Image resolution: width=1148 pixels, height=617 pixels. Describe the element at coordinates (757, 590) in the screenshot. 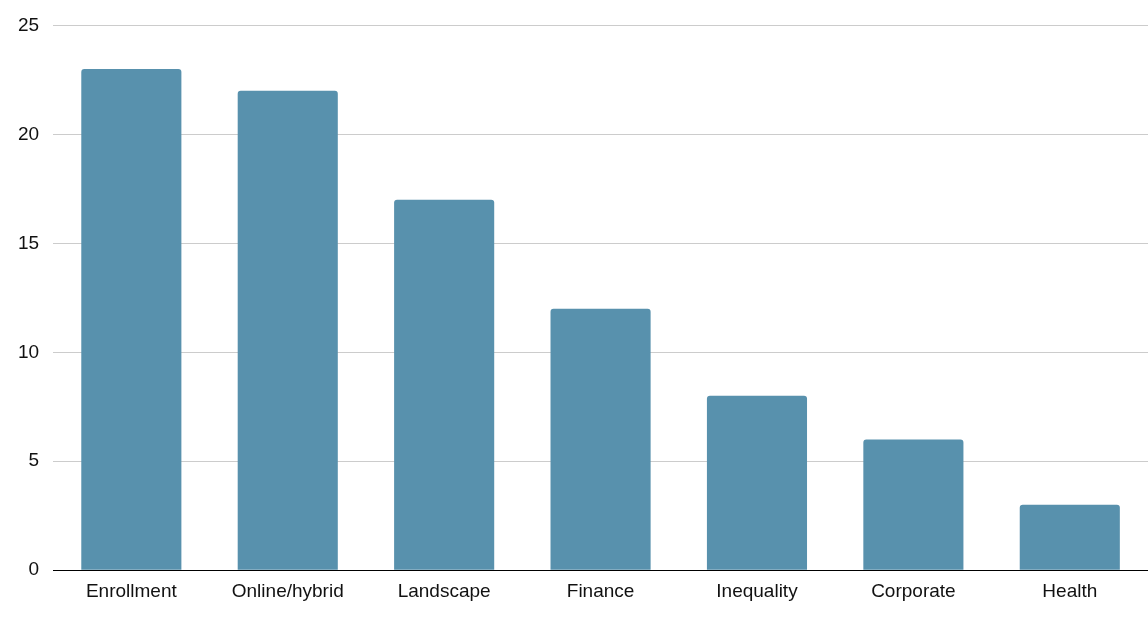

I see `x-tick-label: Inequality` at that location.